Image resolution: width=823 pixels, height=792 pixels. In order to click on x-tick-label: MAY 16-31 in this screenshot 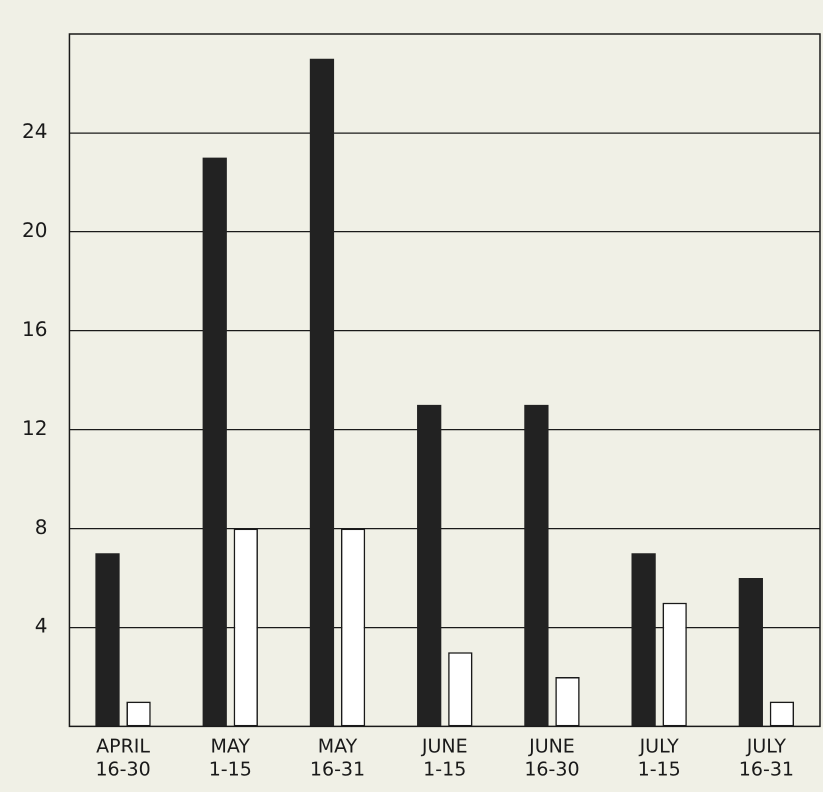, I will do `click(338, 758)`.